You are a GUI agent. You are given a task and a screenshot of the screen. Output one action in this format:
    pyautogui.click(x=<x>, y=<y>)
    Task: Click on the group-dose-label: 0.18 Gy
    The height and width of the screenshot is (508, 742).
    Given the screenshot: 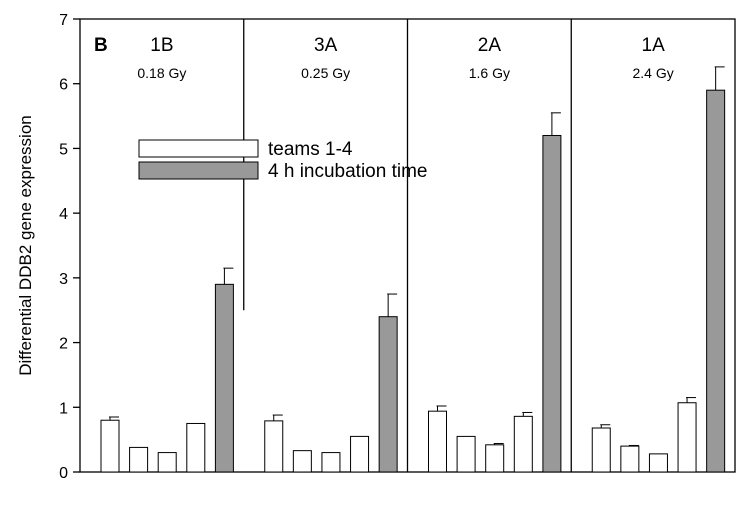 What is the action you would take?
    pyautogui.click(x=161, y=73)
    